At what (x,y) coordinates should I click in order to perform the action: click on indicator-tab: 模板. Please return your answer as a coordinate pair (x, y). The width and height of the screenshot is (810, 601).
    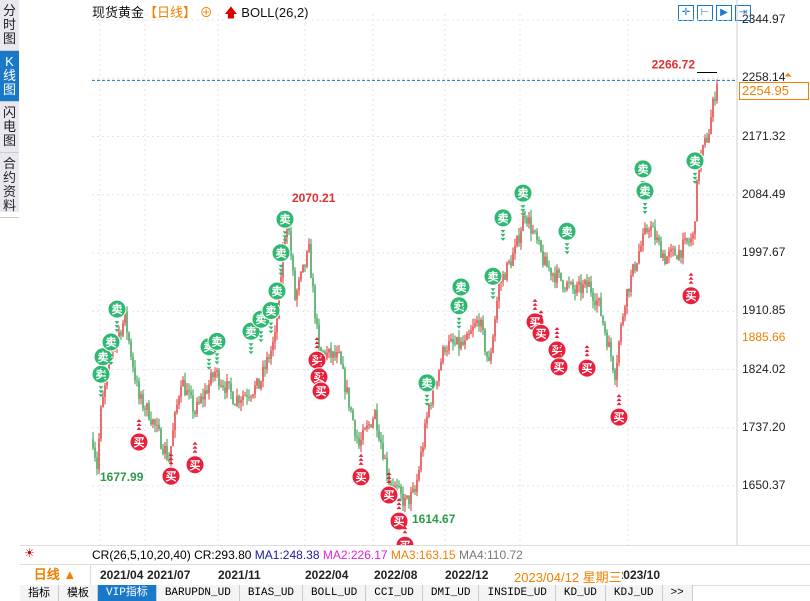
    Looking at the image, I should click on (78, 593).